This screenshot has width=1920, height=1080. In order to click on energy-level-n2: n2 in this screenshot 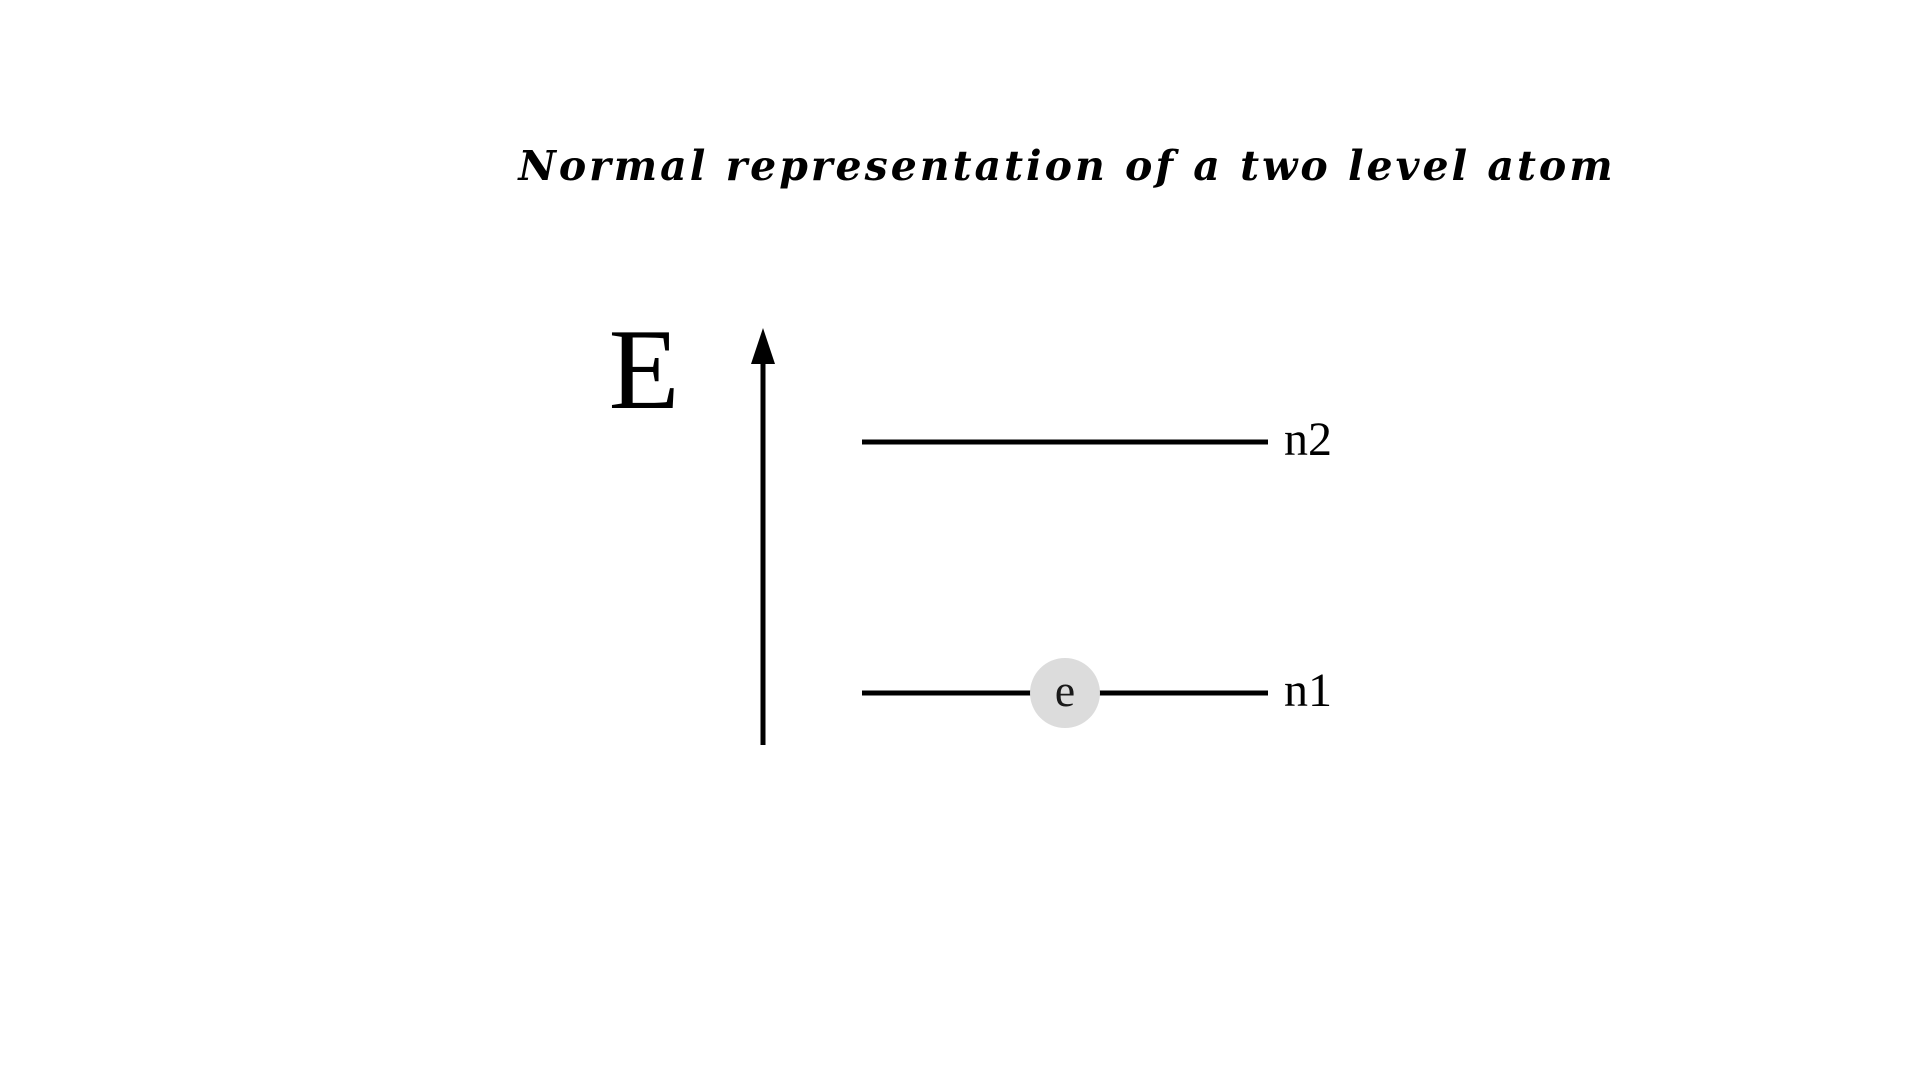, I will do `click(1097, 439)`.